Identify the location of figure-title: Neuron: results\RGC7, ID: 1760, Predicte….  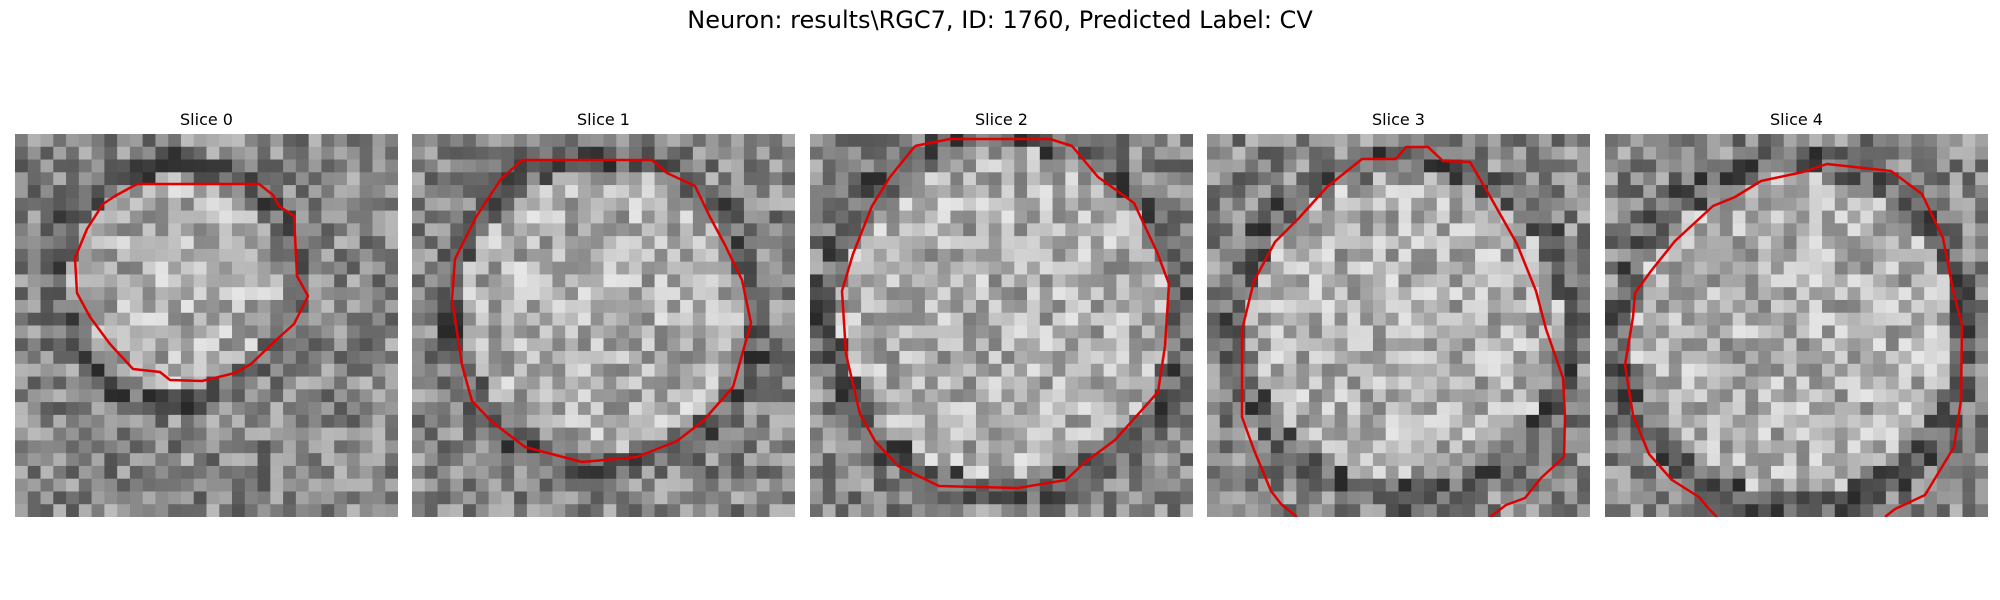
(1000, 20).